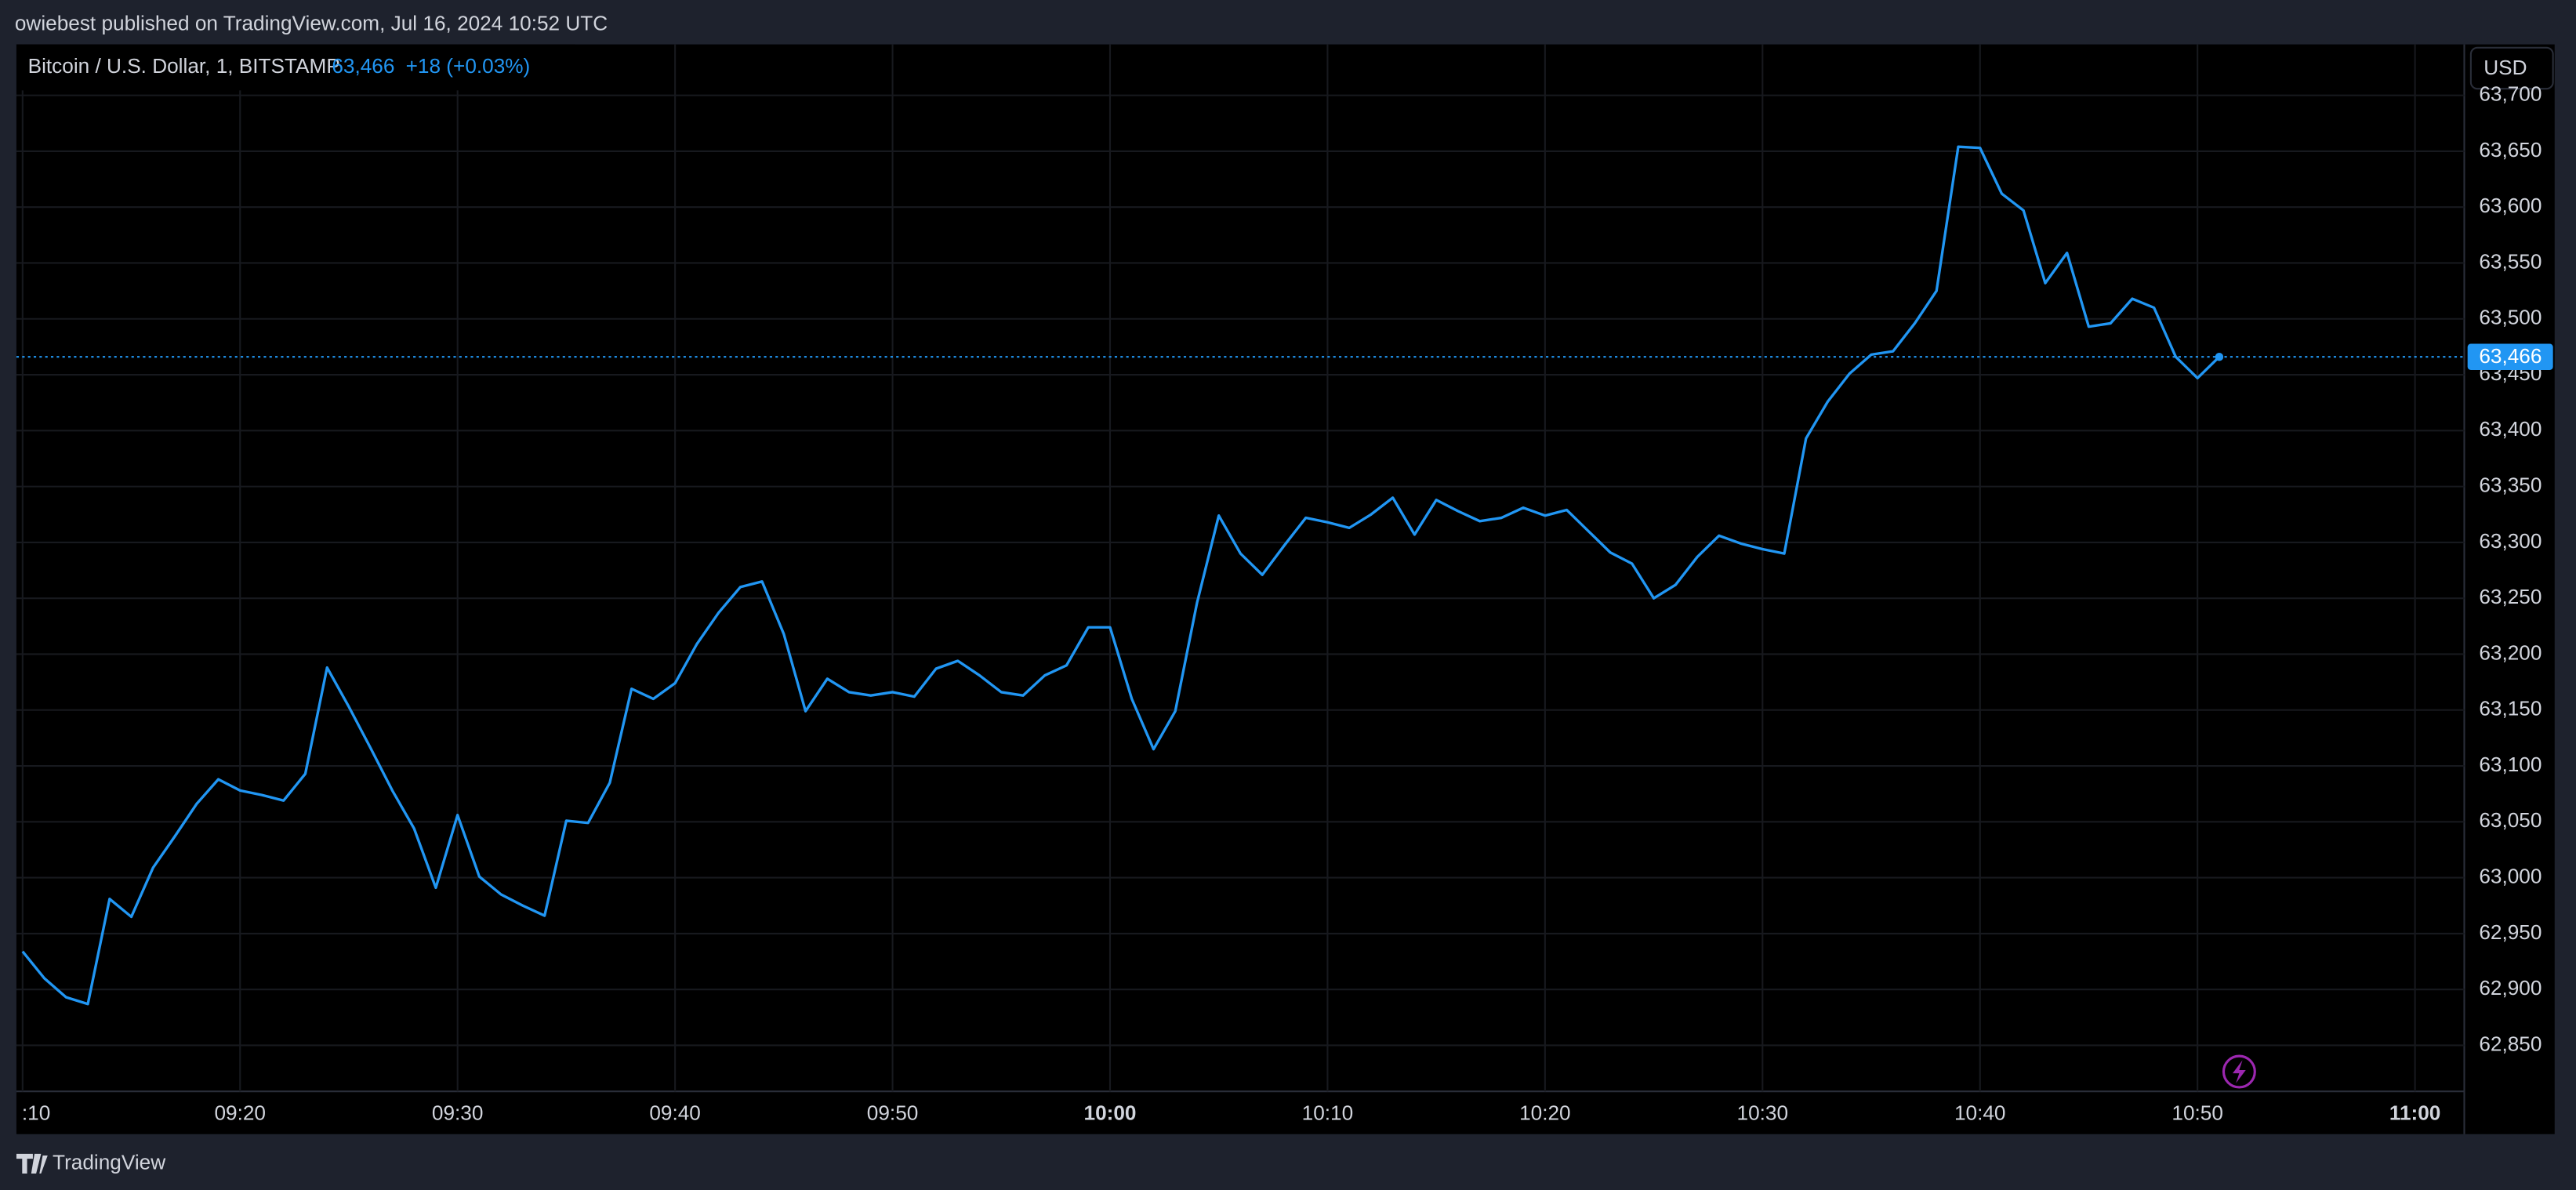  I want to click on x-tick-label: 09:40, so click(675, 1112).